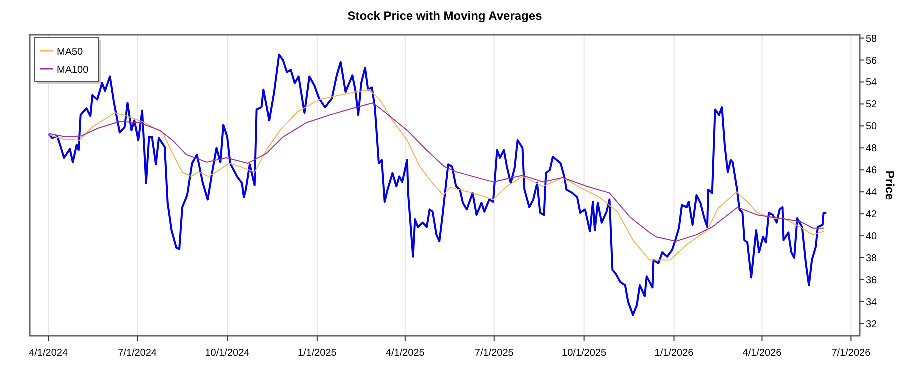 The width and height of the screenshot is (900, 375). What do you see at coordinates (318, 353) in the screenshot?
I see `x-tick-label: 1/1/2025` at bounding box center [318, 353].